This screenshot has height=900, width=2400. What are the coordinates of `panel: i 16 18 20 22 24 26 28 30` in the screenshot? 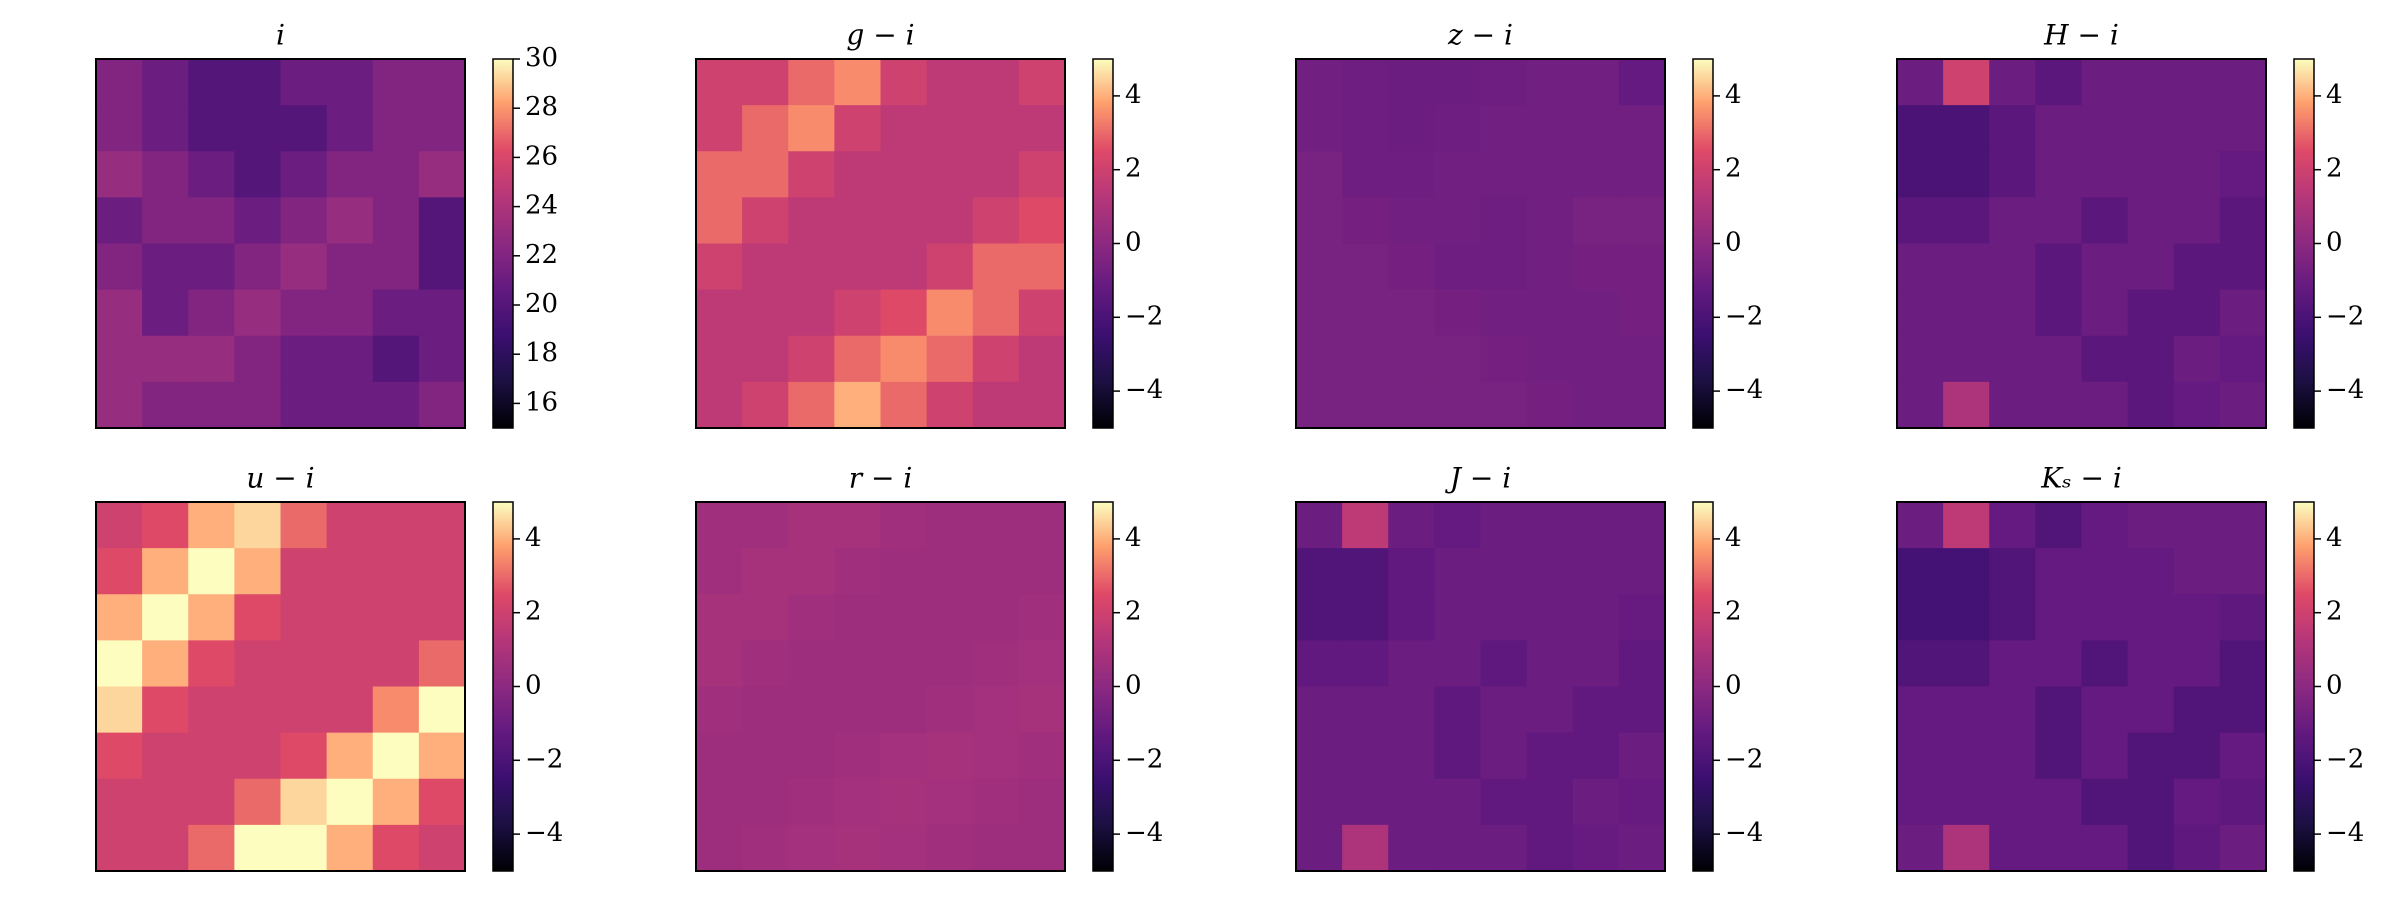 It's located at (326, 224).